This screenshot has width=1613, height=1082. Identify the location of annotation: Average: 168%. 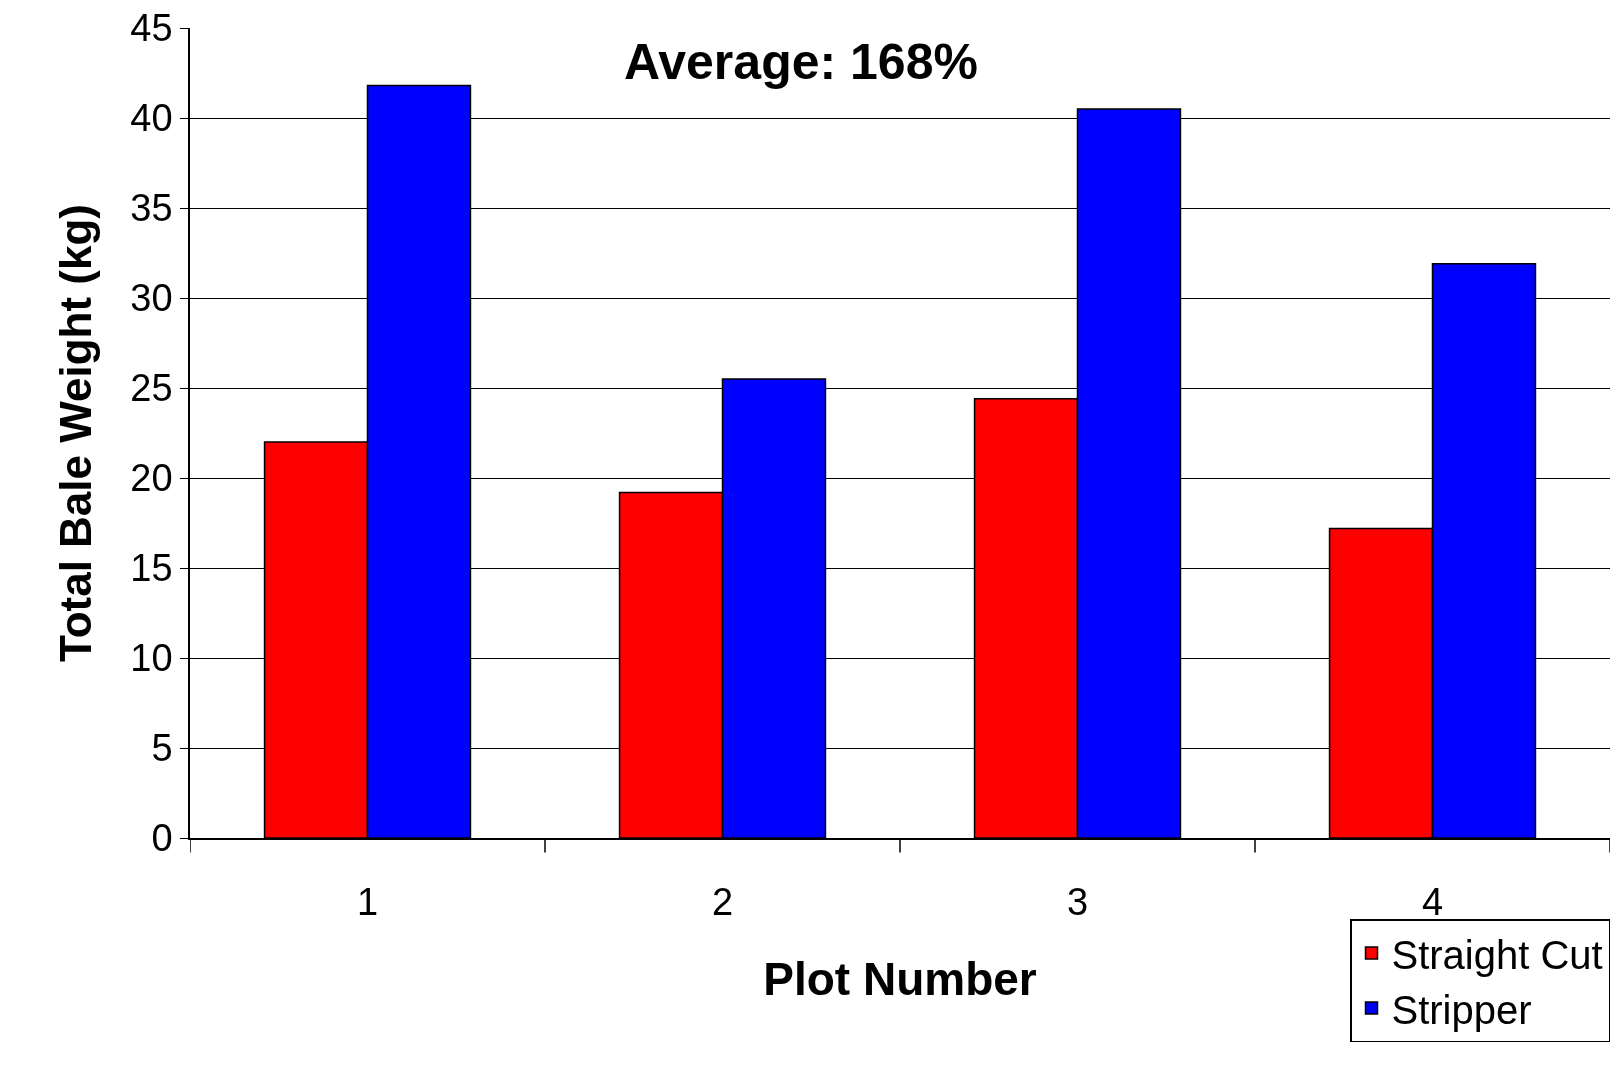
(801, 62).